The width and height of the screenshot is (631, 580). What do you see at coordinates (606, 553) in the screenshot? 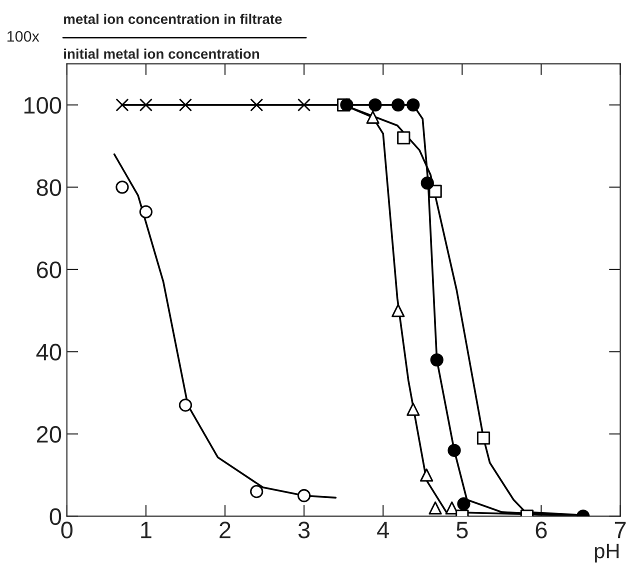
I see `x-axis-title: pH` at bounding box center [606, 553].